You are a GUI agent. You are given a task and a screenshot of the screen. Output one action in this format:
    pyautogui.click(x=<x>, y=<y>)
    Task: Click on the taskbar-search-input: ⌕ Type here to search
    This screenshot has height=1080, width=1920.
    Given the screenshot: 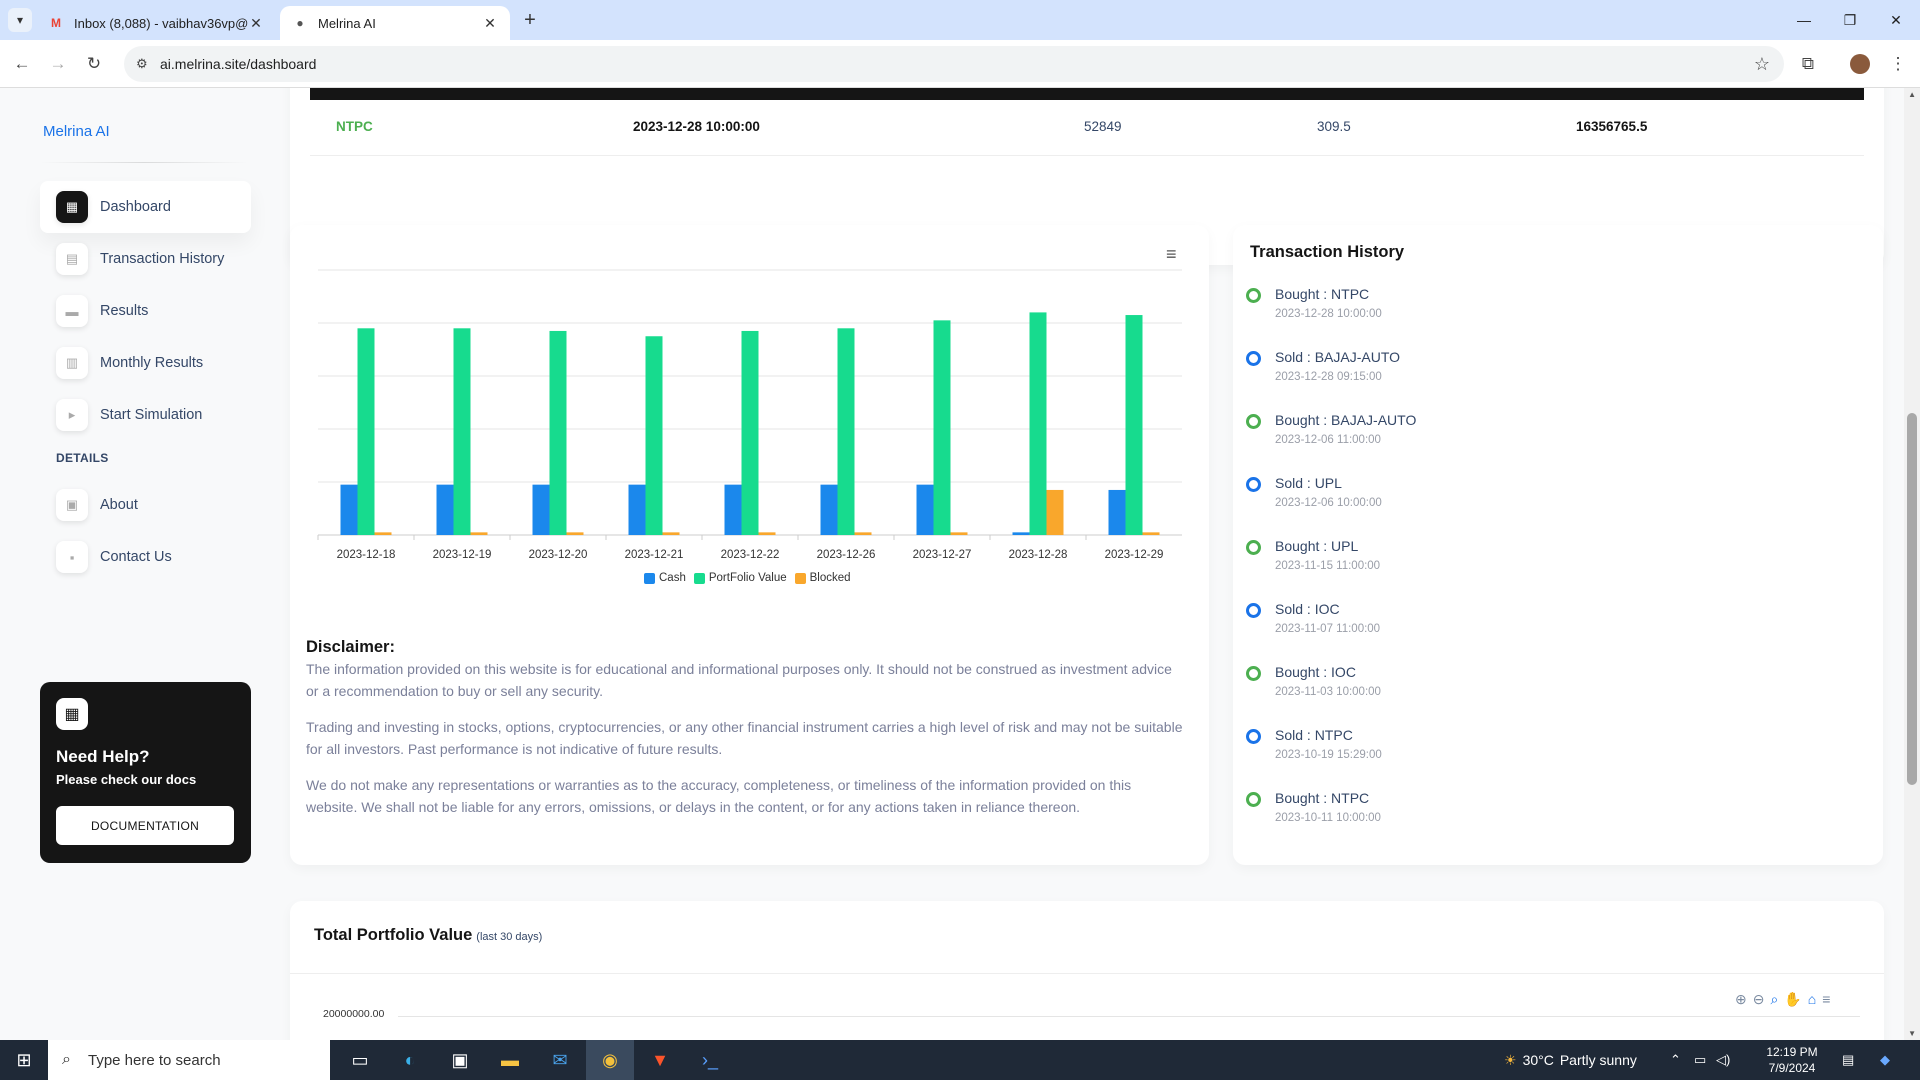 What is the action you would take?
    pyautogui.click(x=189, y=1060)
    